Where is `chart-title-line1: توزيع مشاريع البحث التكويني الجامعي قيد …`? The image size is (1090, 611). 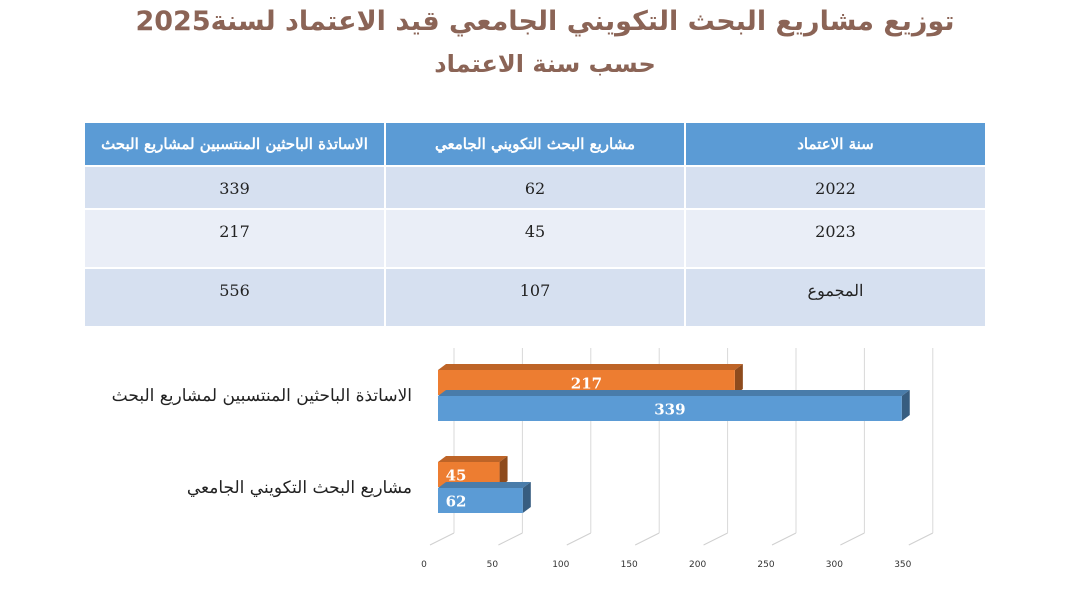 chart-title-line1: توزيع مشاريع البحث التكويني الجامعي قيد … is located at coordinates (545, 21).